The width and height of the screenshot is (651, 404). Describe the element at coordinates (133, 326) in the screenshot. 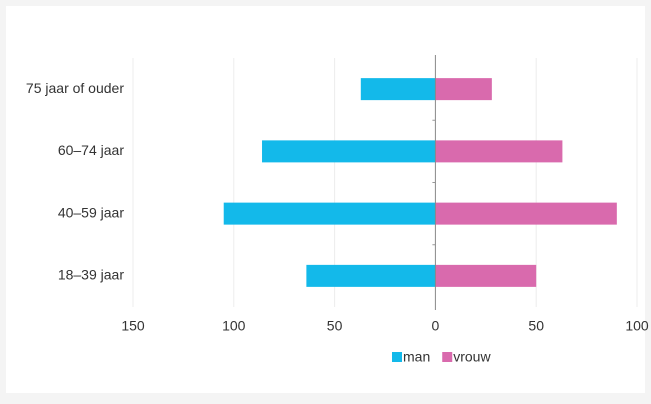

I see `x-tick-label: 150` at that location.